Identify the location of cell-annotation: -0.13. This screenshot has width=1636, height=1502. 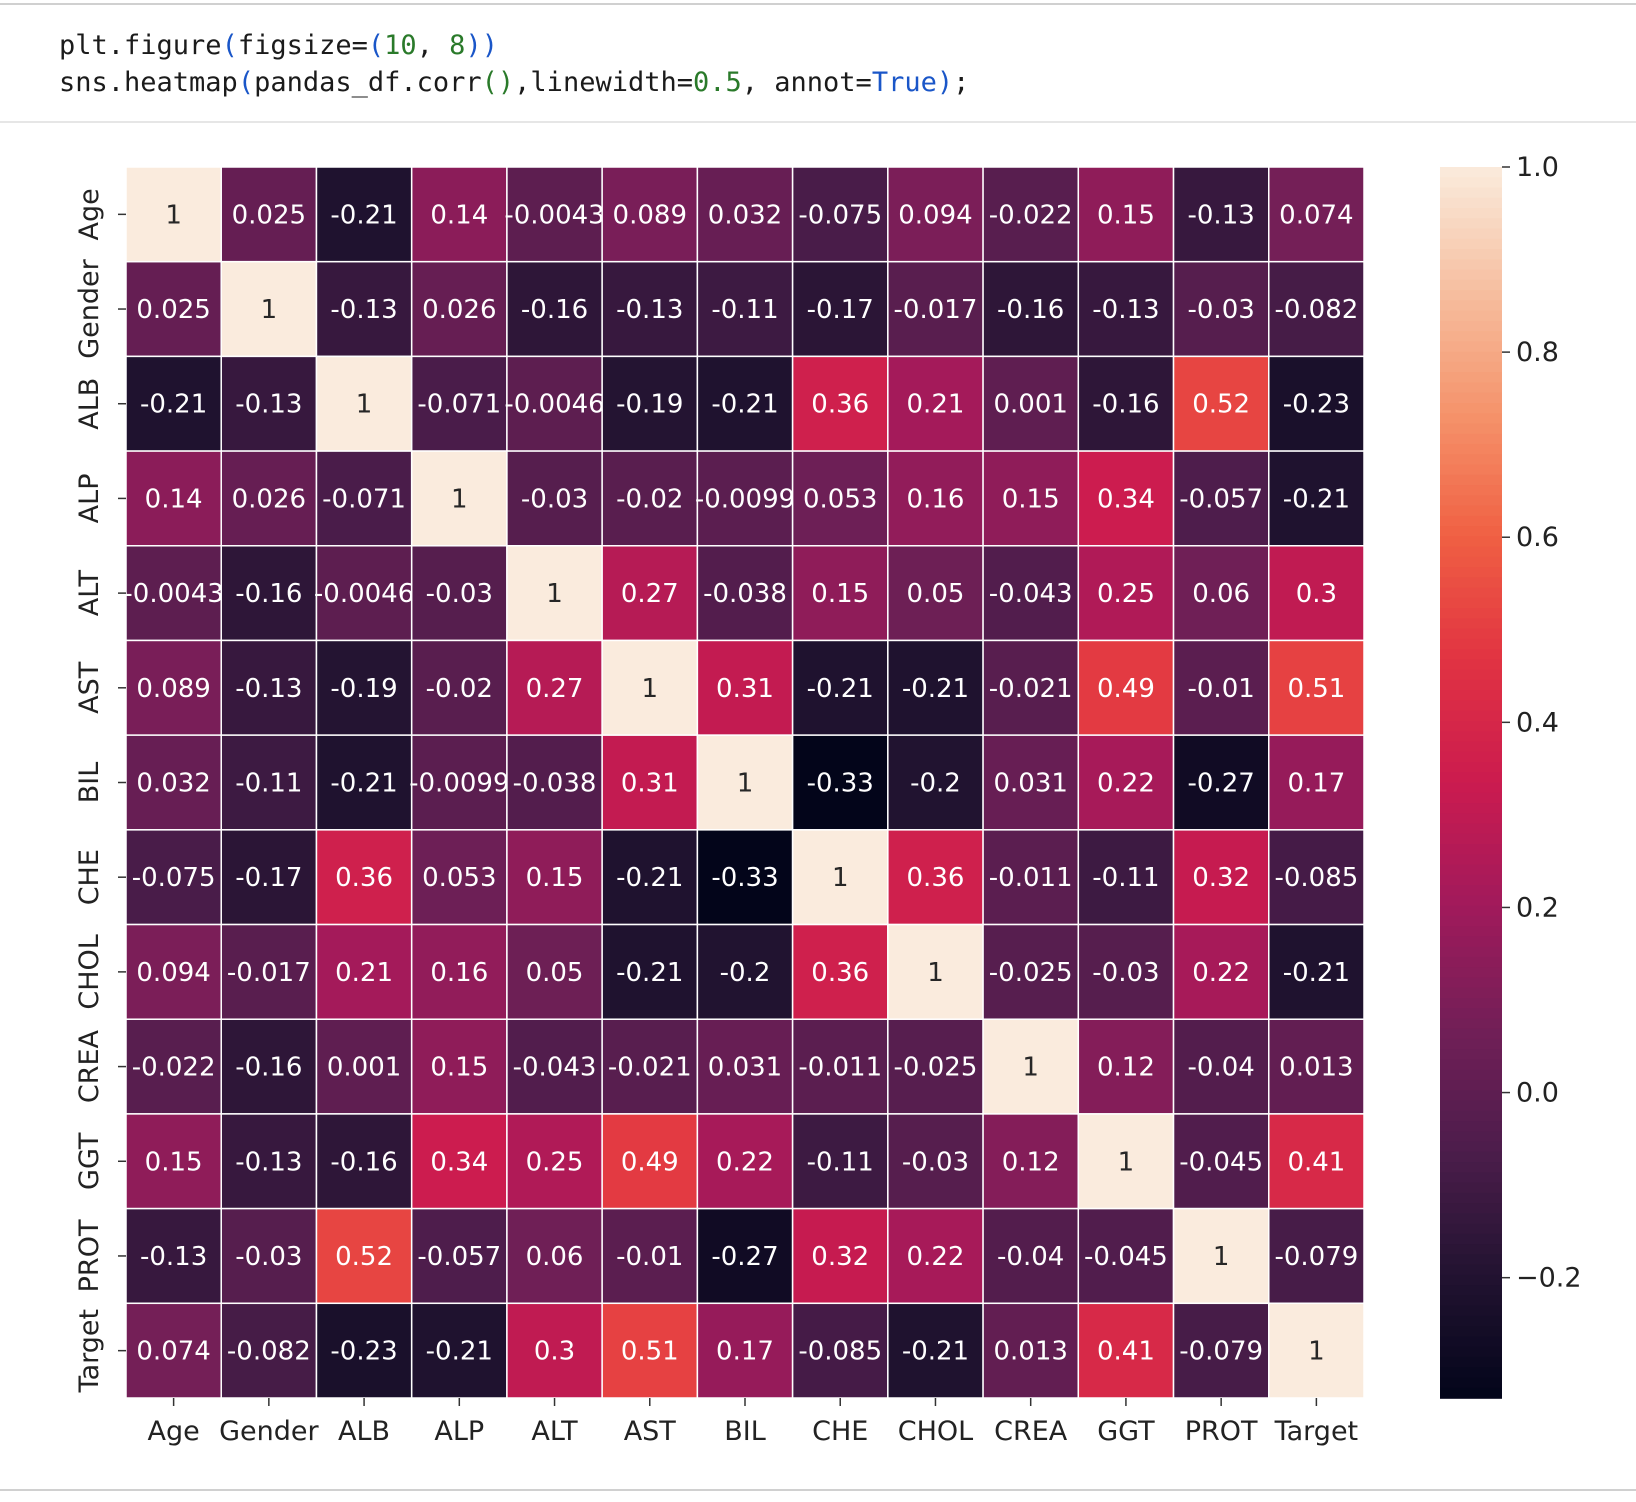
(363, 310).